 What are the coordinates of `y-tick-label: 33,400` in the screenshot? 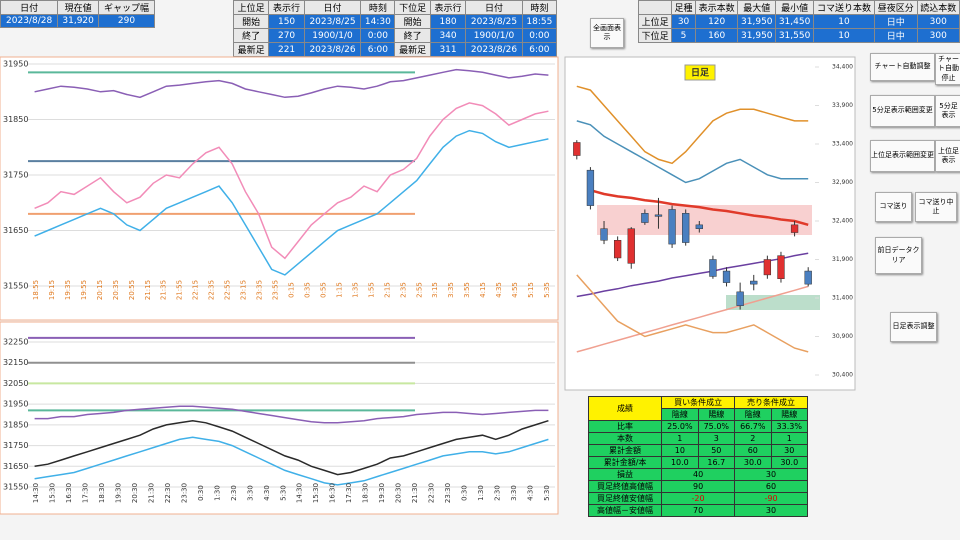 It's located at (842, 144).